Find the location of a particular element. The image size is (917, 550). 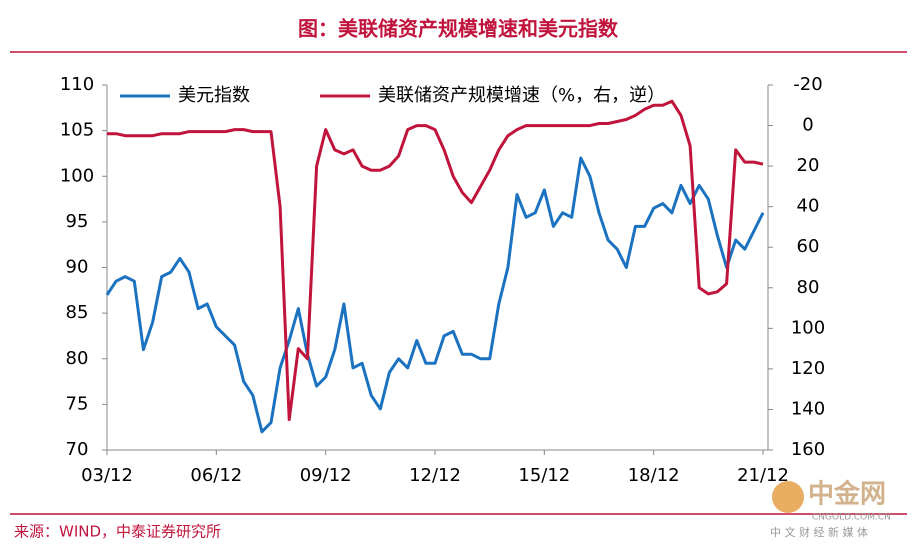

y2-tick-label: 0 is located at coordinates (807, 125).